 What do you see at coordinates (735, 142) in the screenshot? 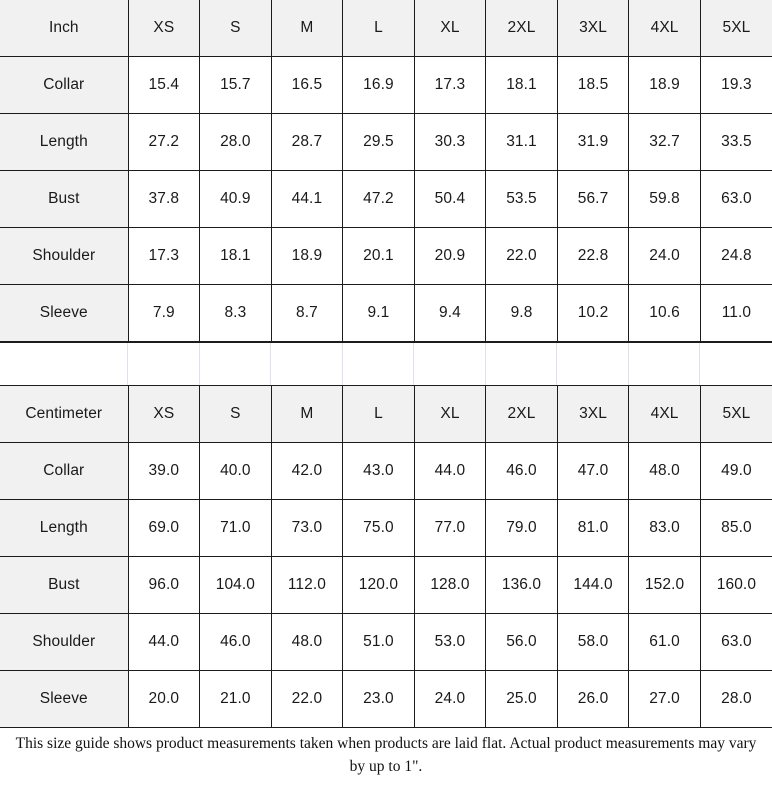
I see `cell-inch-length-5xl: 33.5` at bounding box center [735, 142].